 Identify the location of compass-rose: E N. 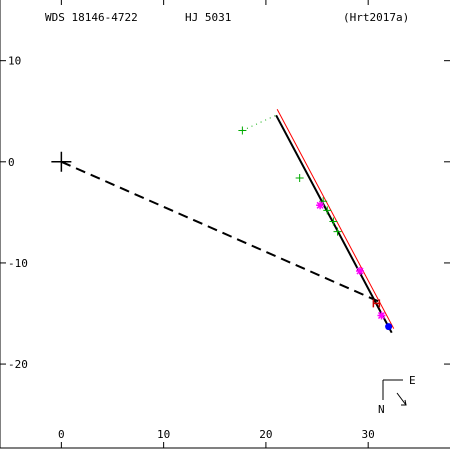
(397, 395).